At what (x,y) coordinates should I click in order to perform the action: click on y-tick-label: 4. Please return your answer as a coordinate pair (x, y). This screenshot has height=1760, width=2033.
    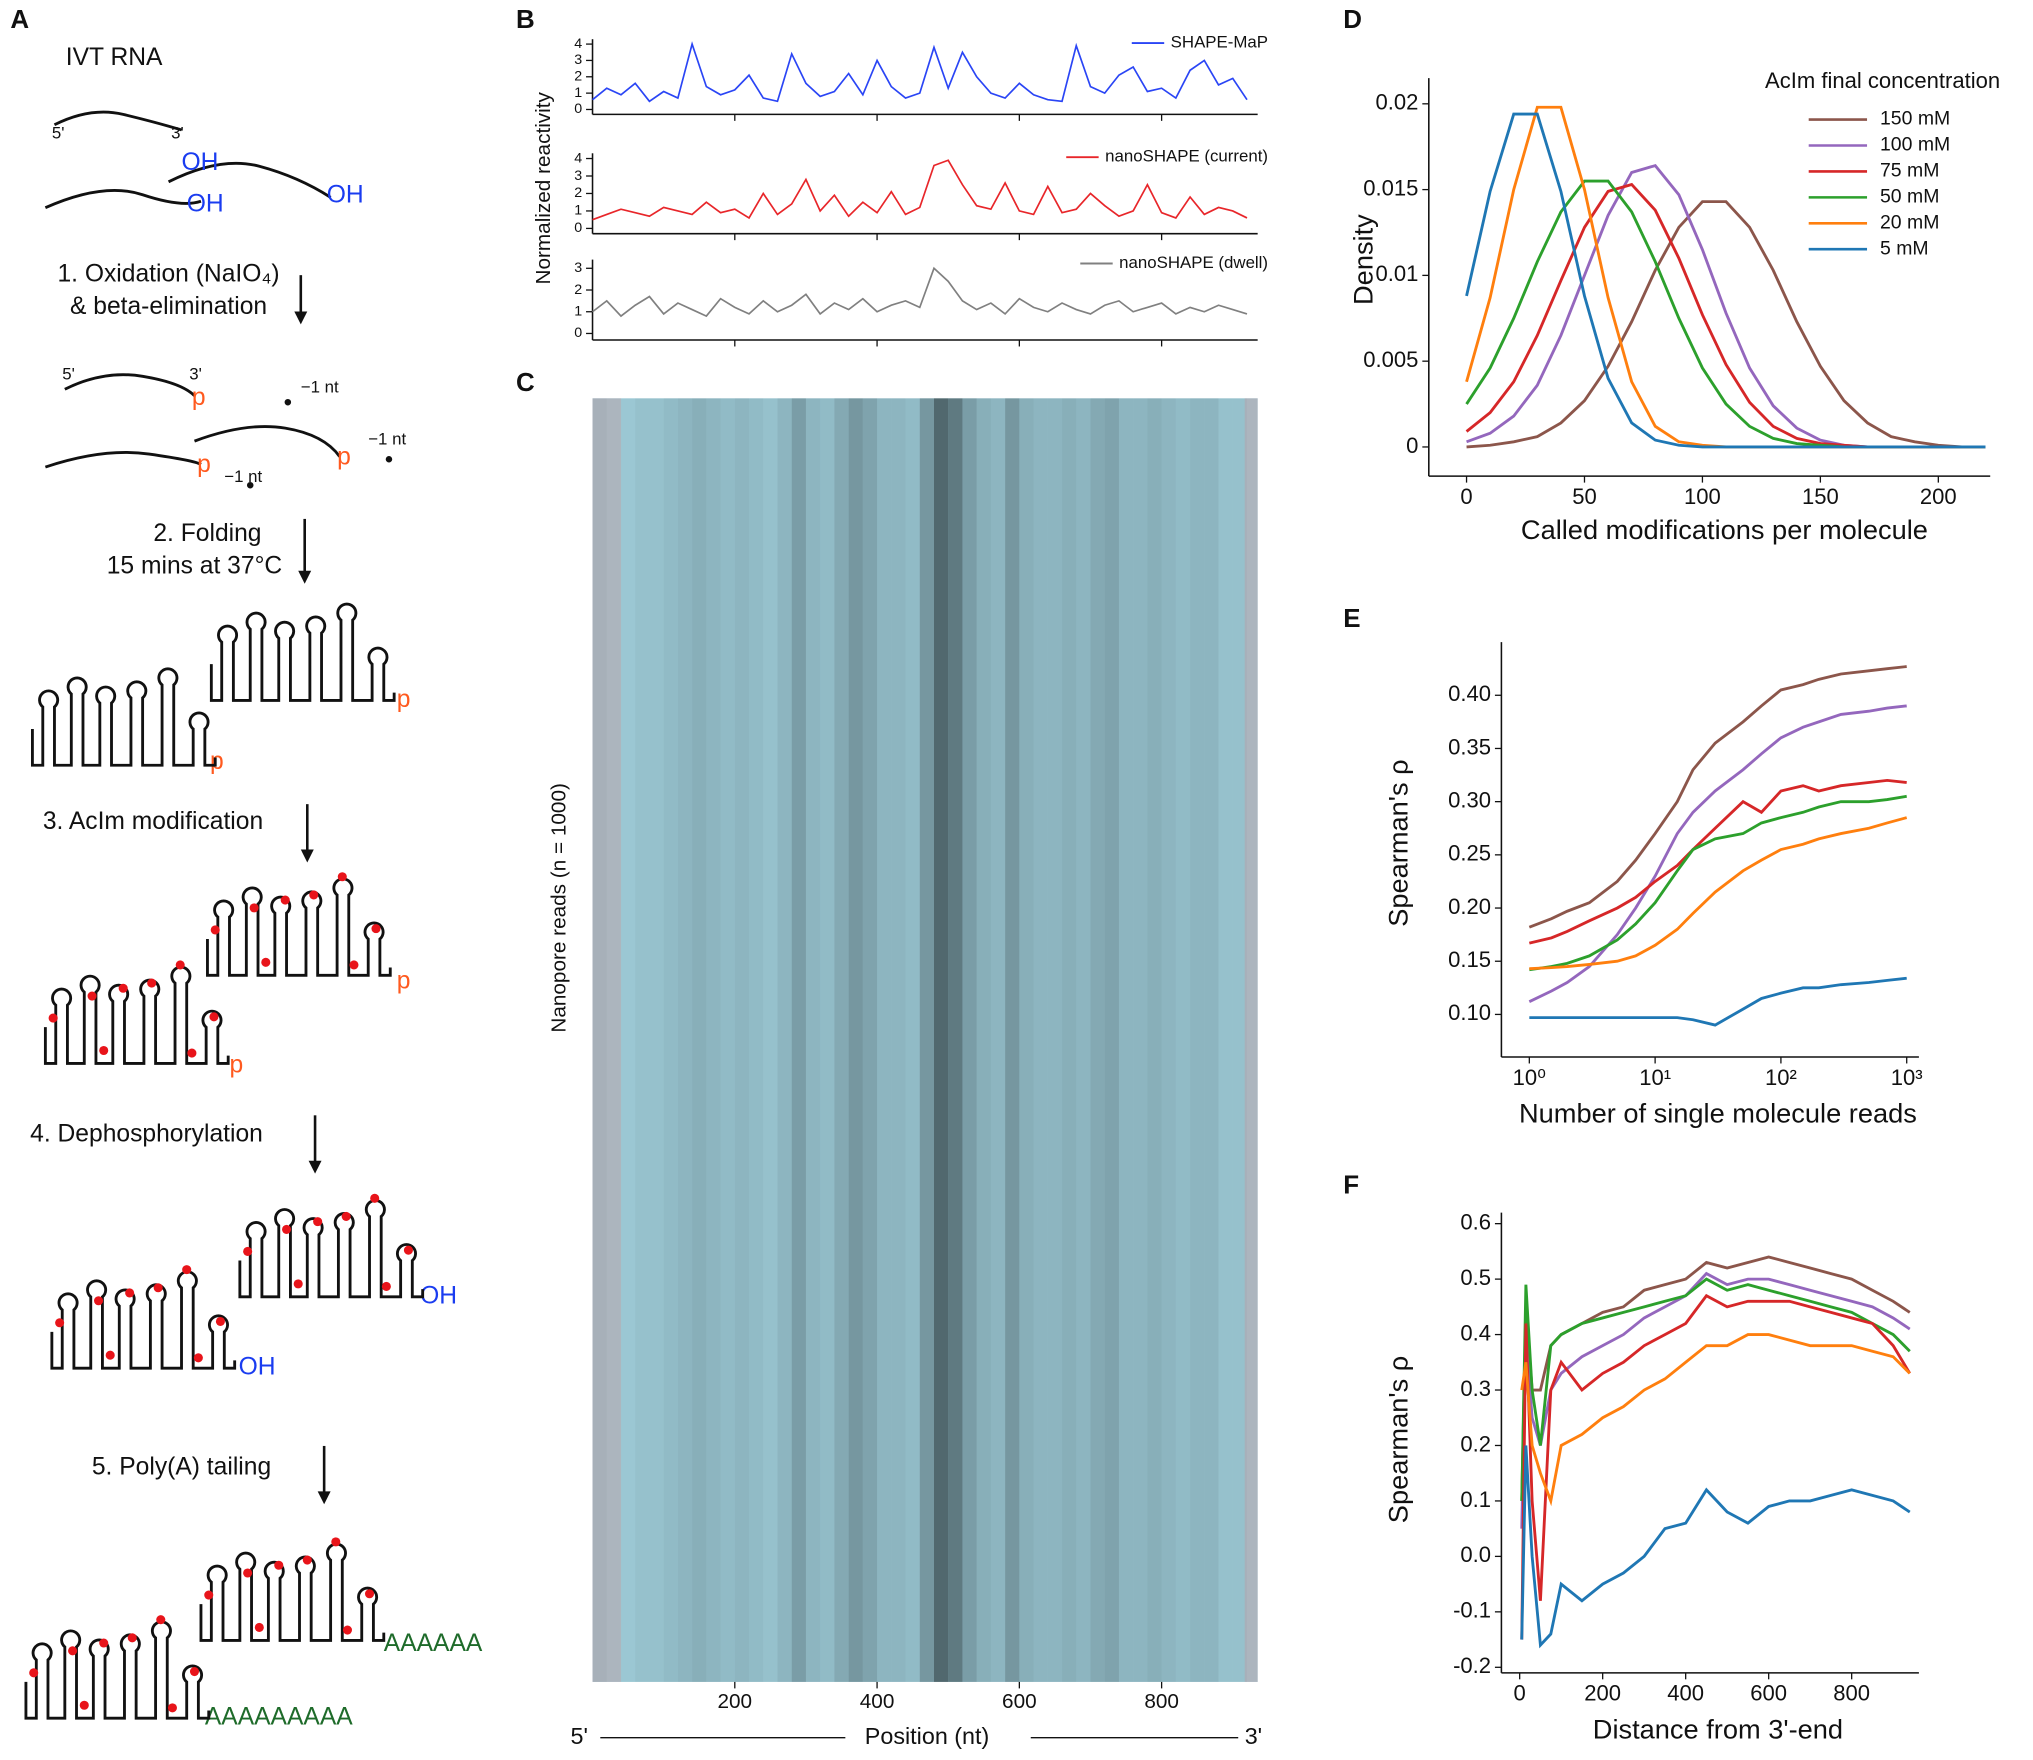
    Looking at the image, I should click on (578, 44).